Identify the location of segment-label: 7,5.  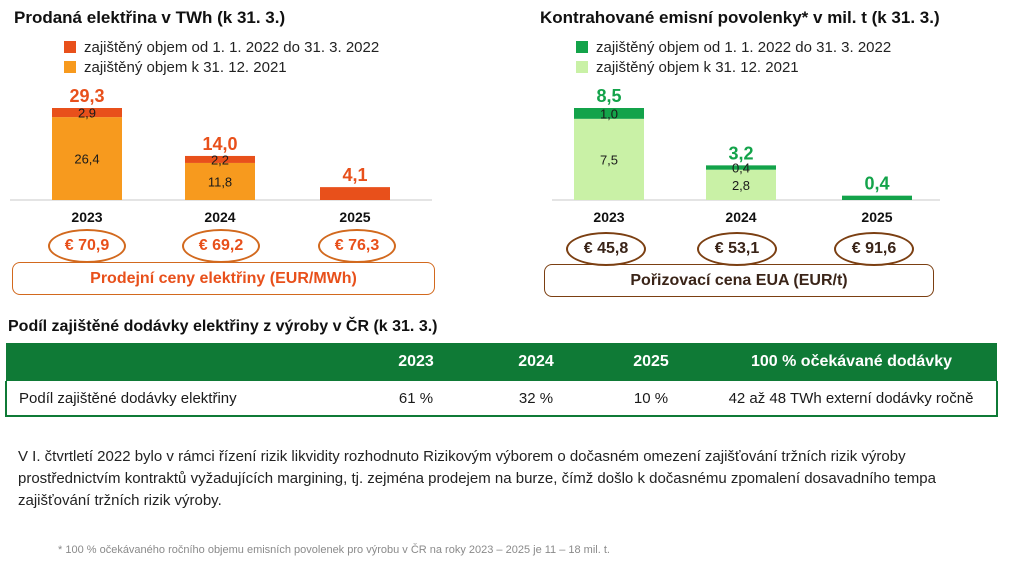
(609, 159).